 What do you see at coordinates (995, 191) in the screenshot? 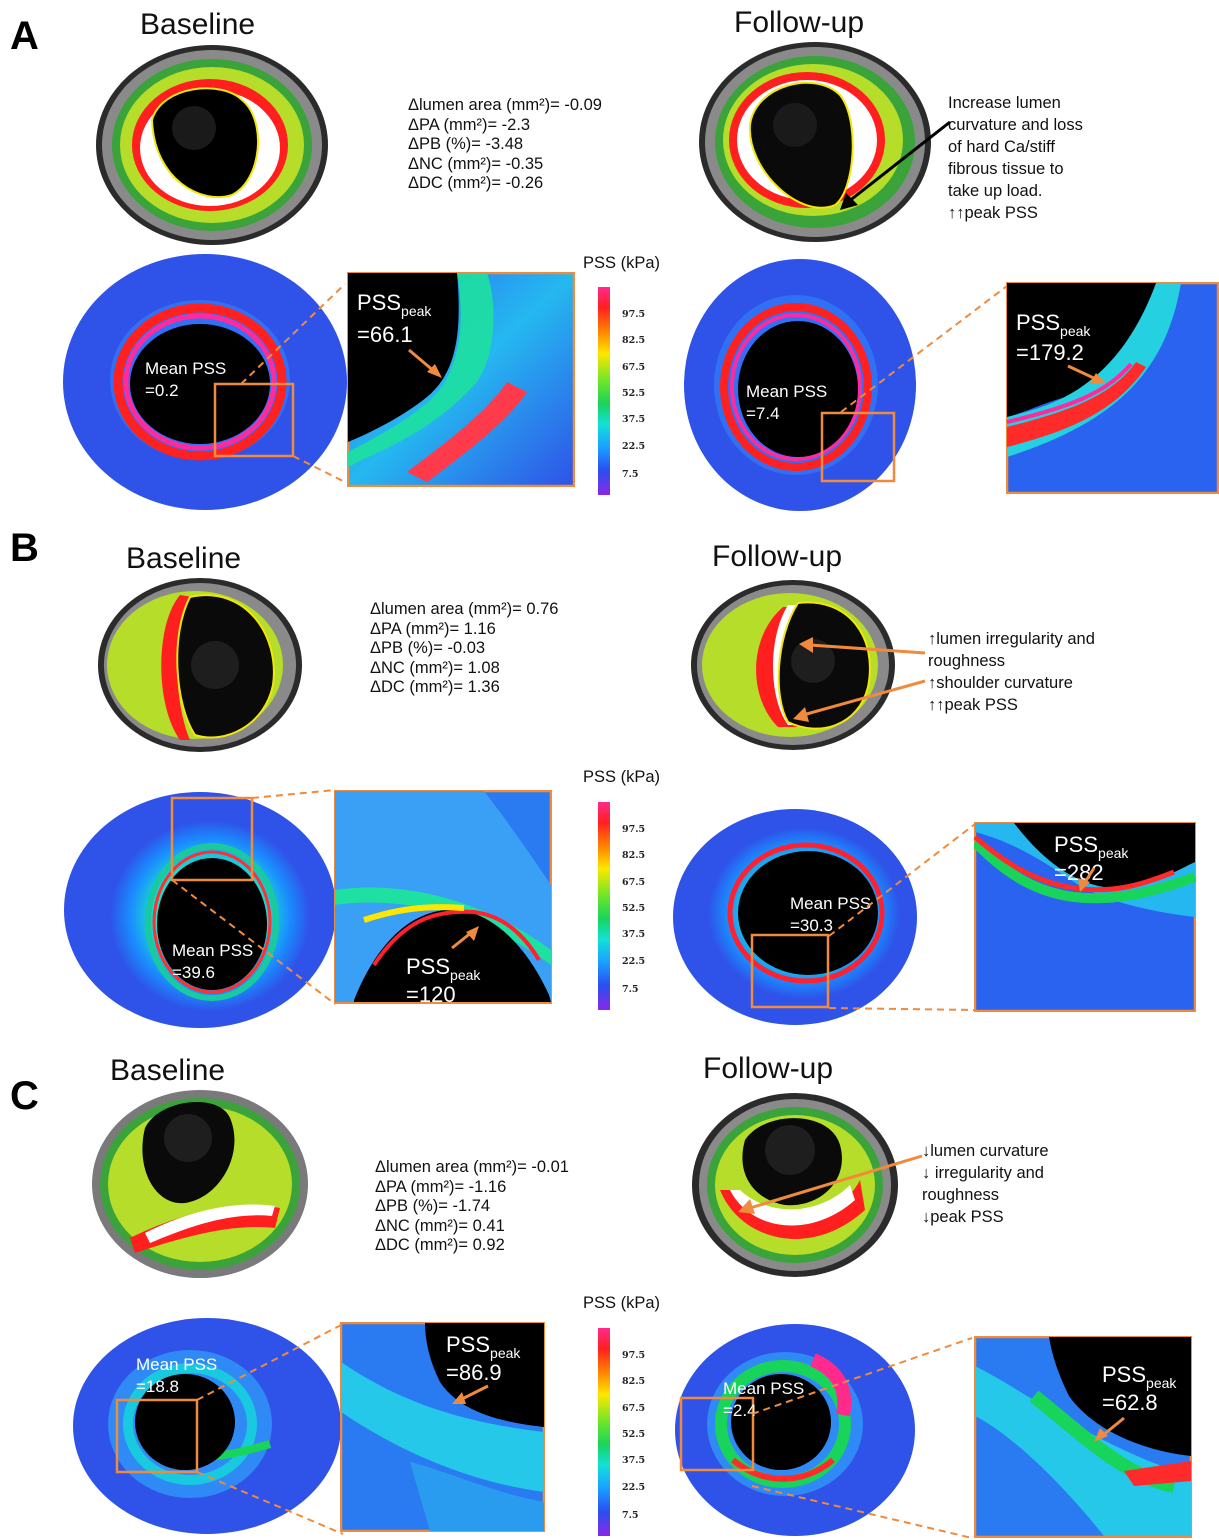
I see `note-line: take up load.` at bounding box center [995, 191].